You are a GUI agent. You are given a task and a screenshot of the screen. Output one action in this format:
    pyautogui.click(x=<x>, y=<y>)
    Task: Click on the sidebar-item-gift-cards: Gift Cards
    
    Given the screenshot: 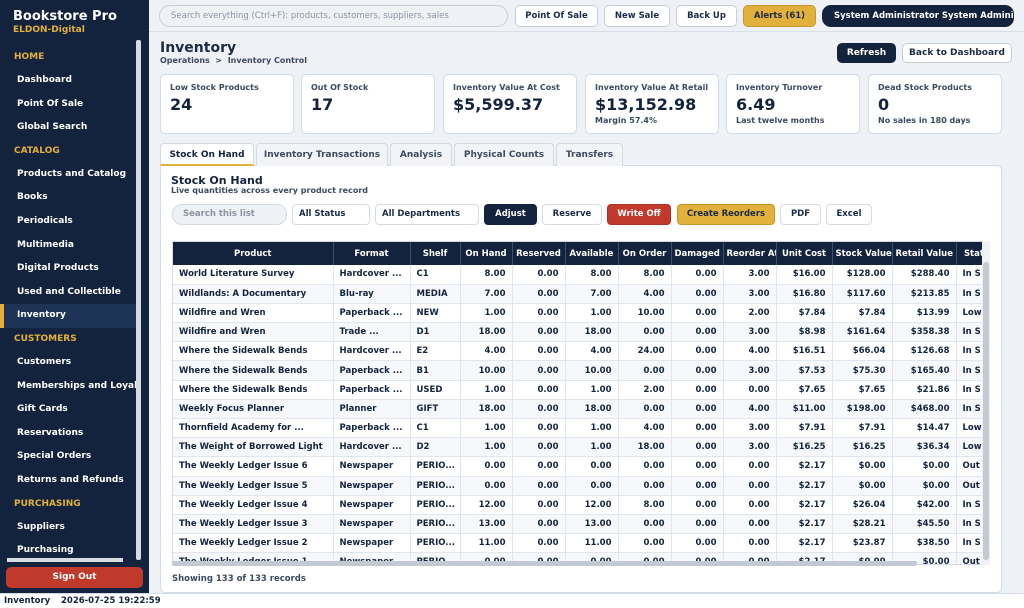 What is the action you would take?
    pyautogui.click(x=42, y=409)
    